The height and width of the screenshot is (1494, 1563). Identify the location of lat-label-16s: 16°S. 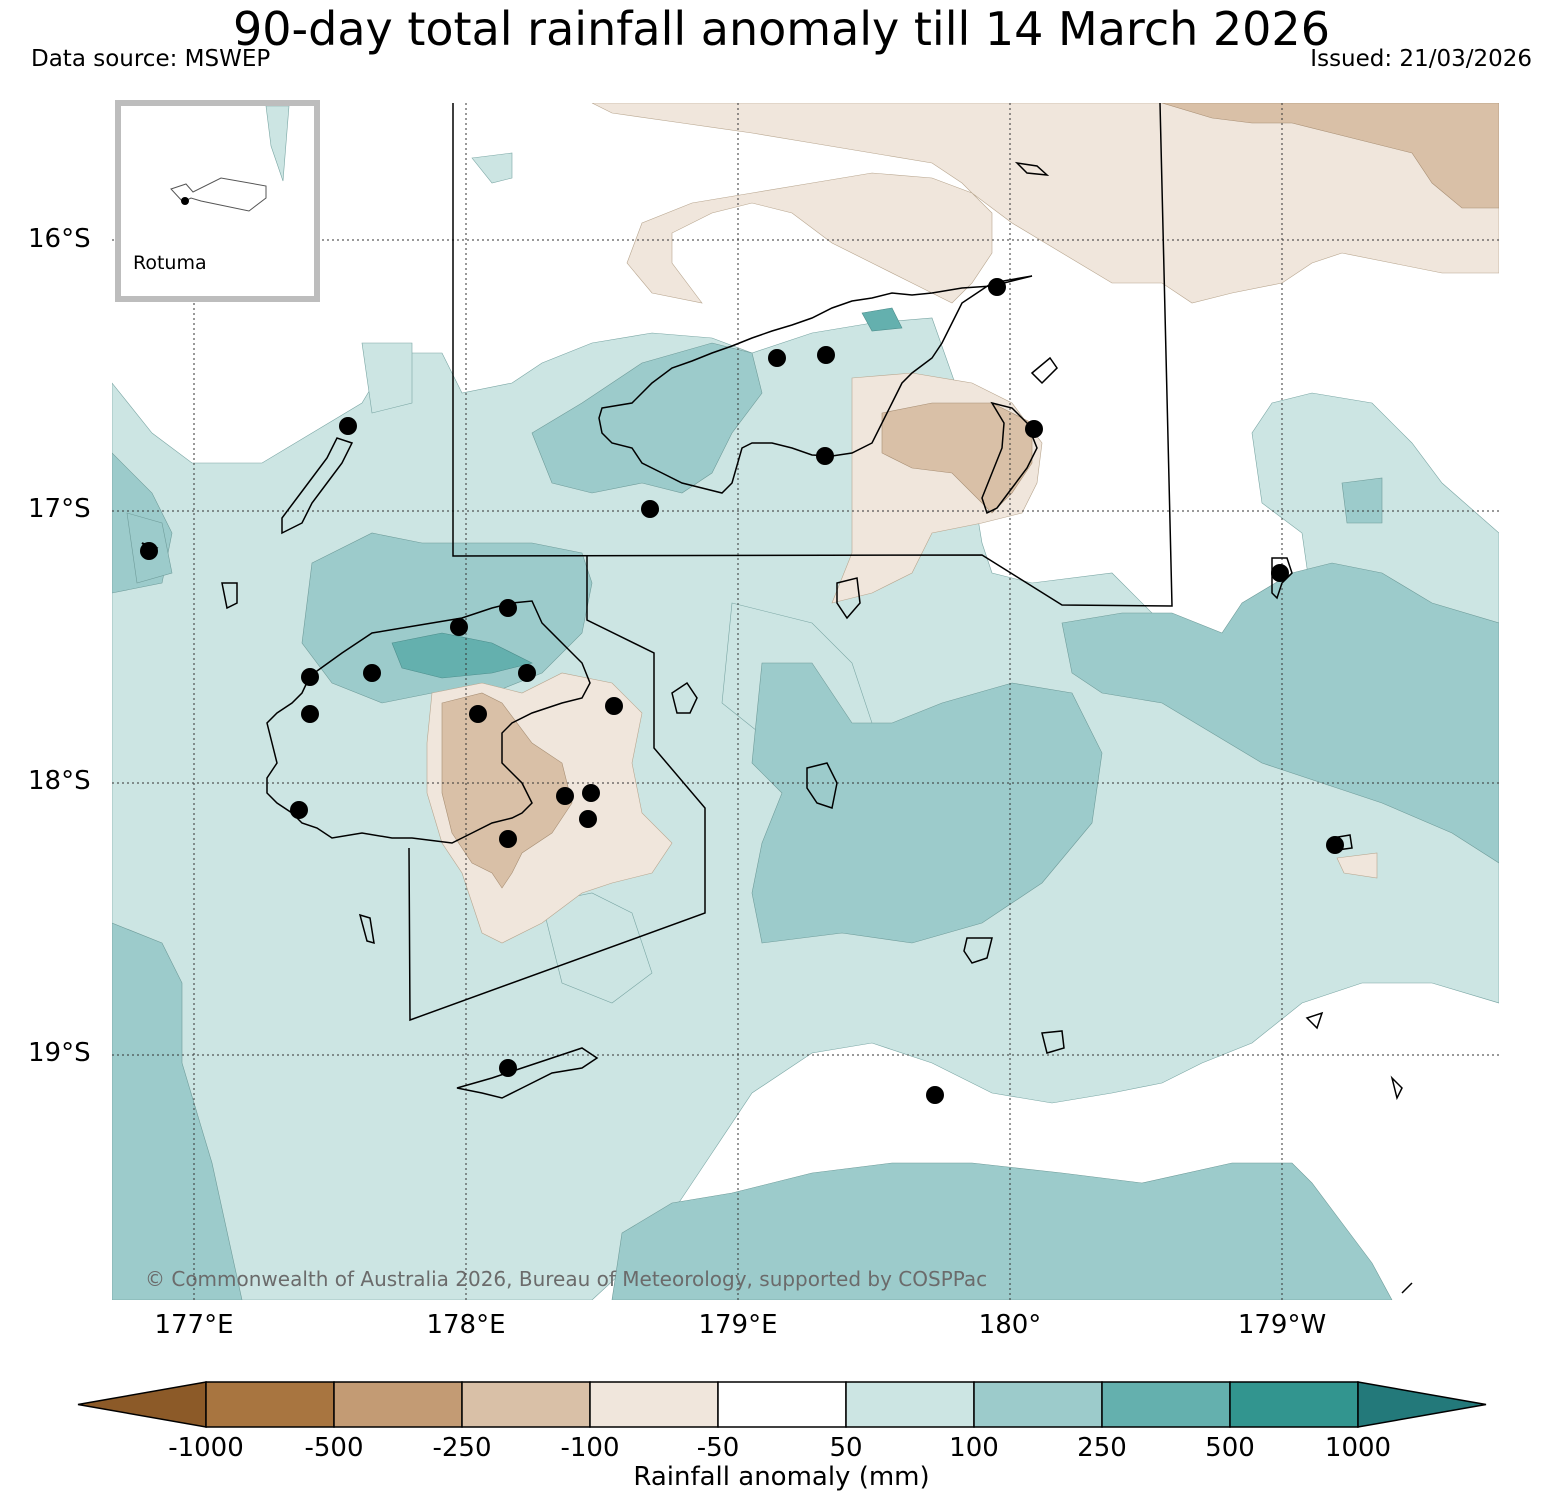
(59, 239).